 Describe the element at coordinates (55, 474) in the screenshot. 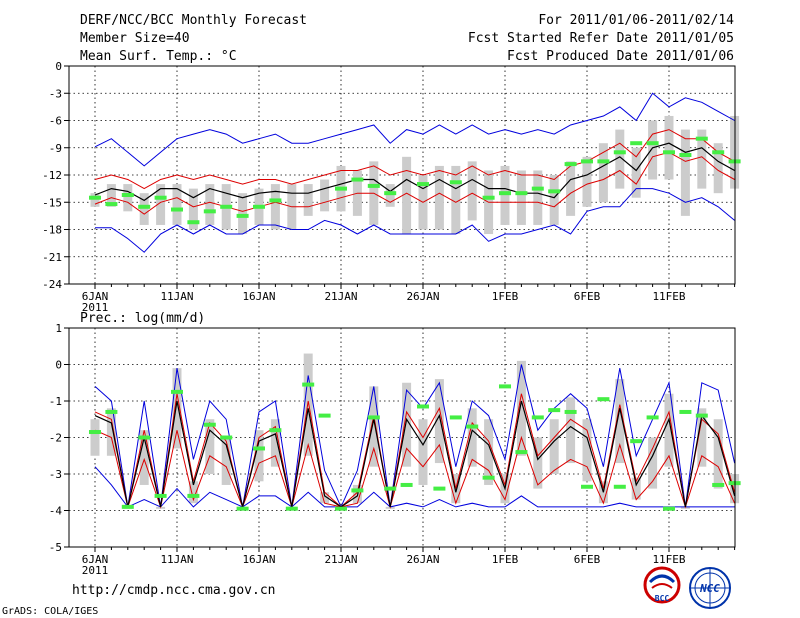

I see `prec-ytick-label: -3` at that location.